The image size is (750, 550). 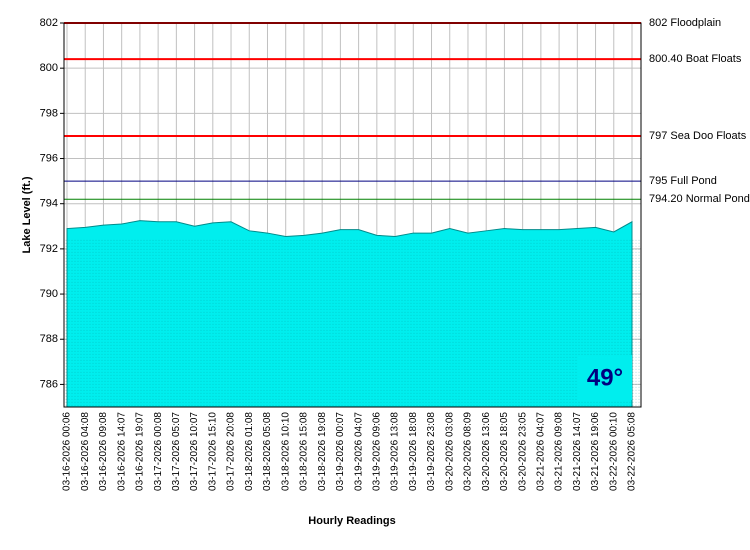 What do you see at coordinates (49, 384) in the screenshot?
I see `y-tick-label: 786` at bounding box center [49, 384].